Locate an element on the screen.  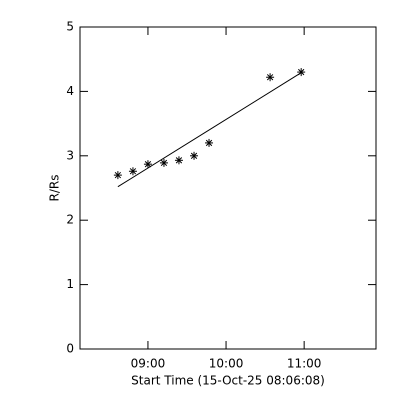
y-tick-label: 4 is located at coordinates (70, 91).